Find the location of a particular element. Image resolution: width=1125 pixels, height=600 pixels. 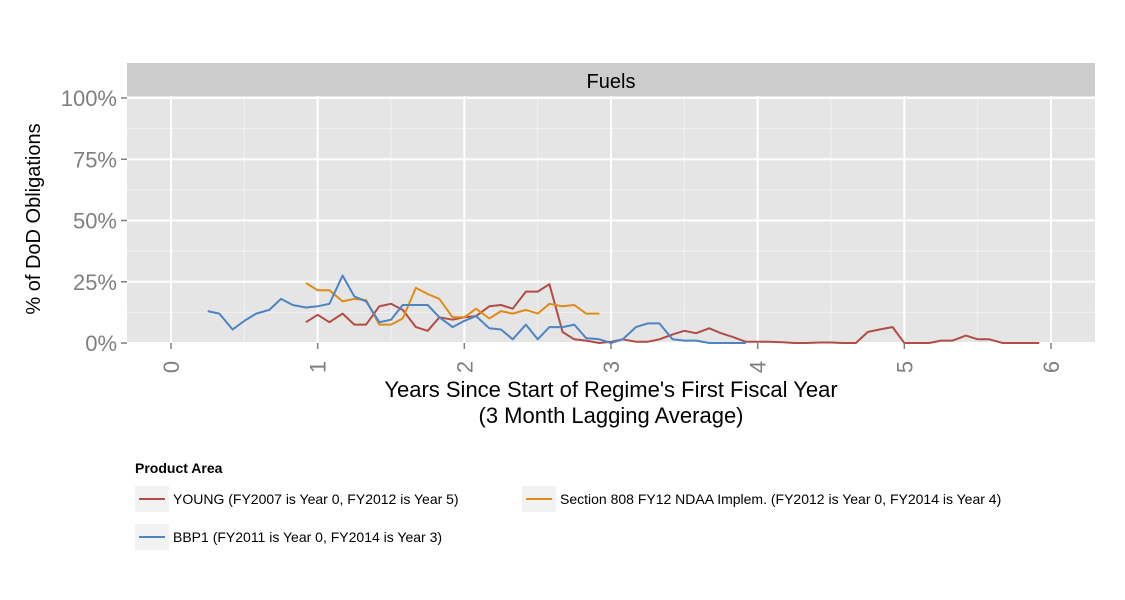

y-tick-label: 75% is located at coordinates (95, 159).